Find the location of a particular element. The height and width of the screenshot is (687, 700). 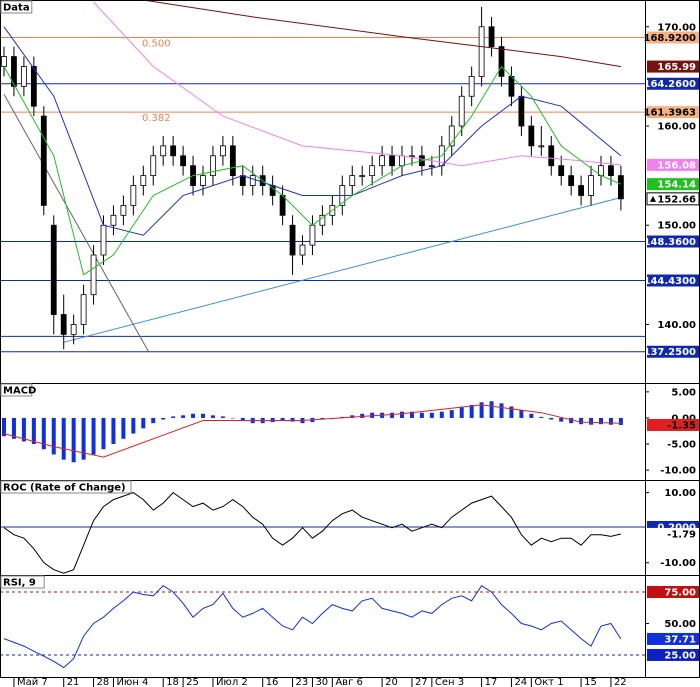

panel-title: RSI, 9 is located at coordinates (19, 583).